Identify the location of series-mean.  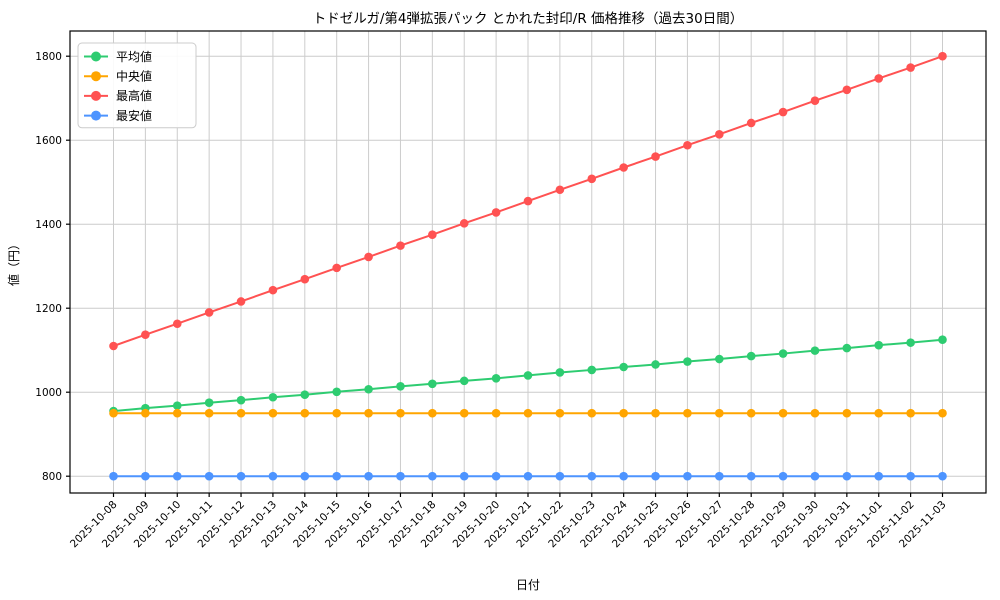
(528, 375).